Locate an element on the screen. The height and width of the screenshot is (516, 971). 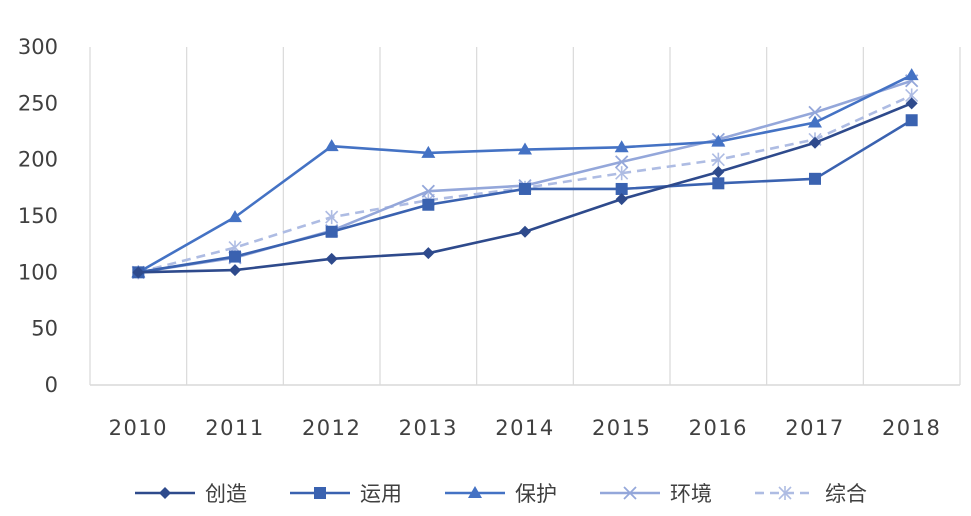
x-tick-label: 2010 is located at coordinates (138, 428).